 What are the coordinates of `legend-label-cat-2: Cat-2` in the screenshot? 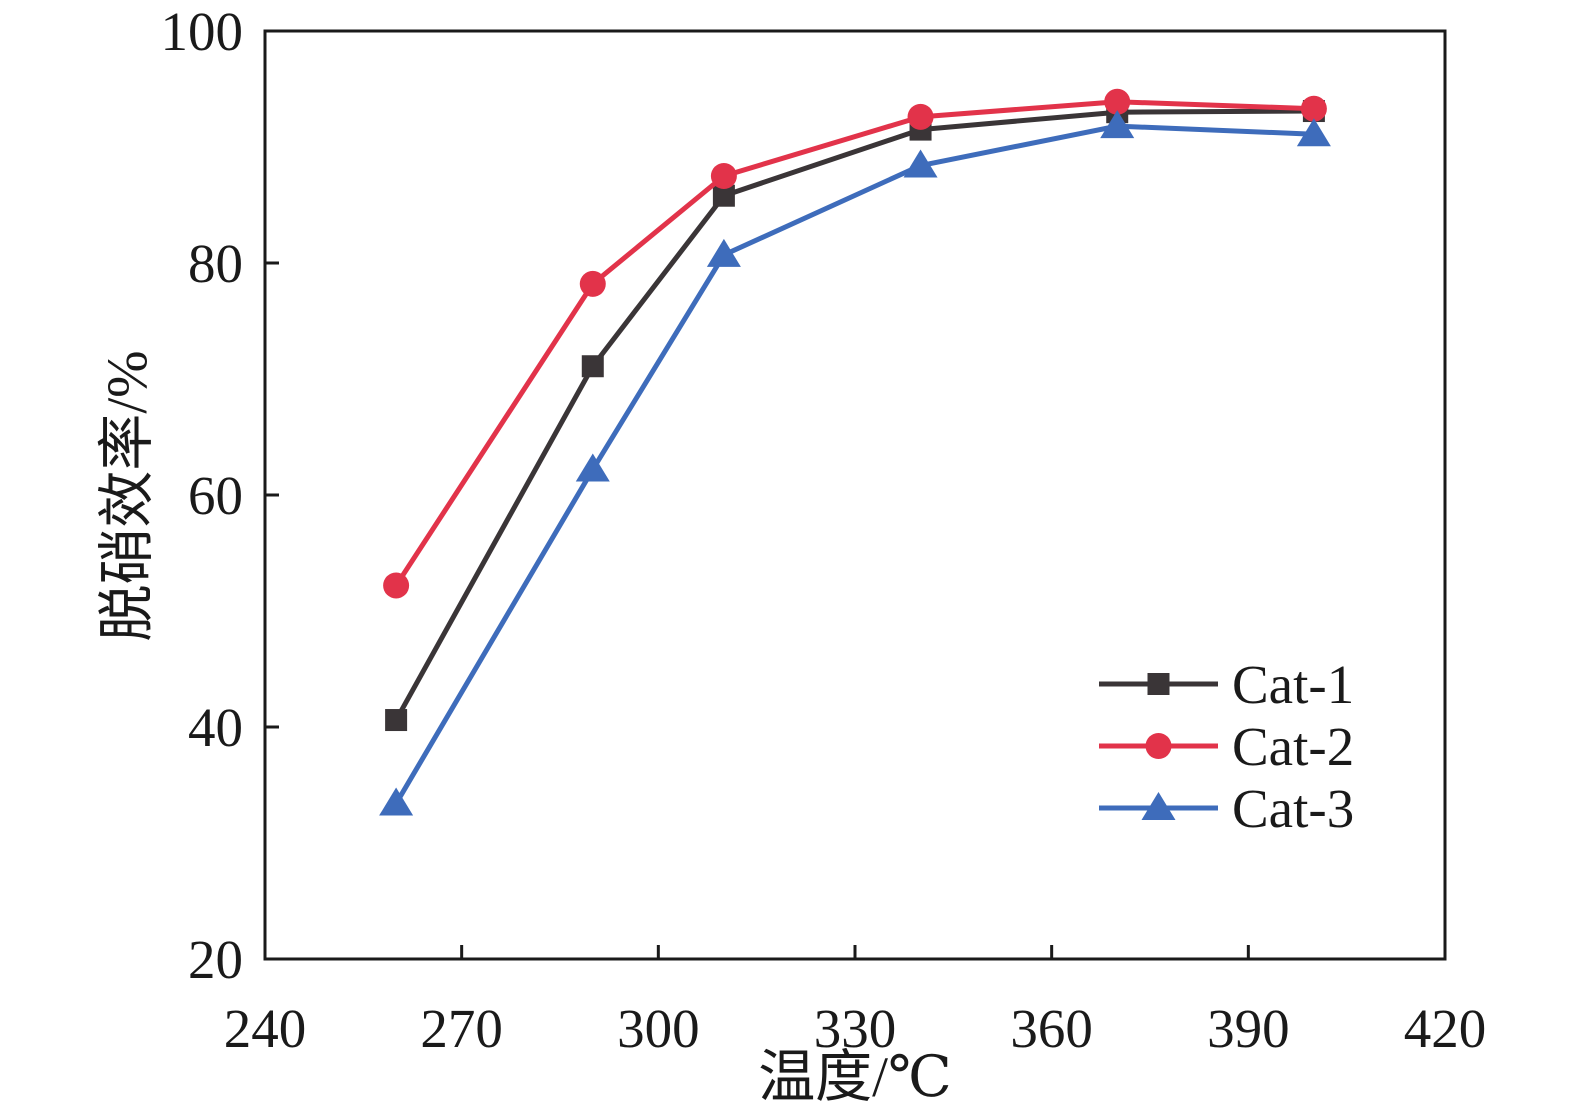 It's located at (1293, 746).